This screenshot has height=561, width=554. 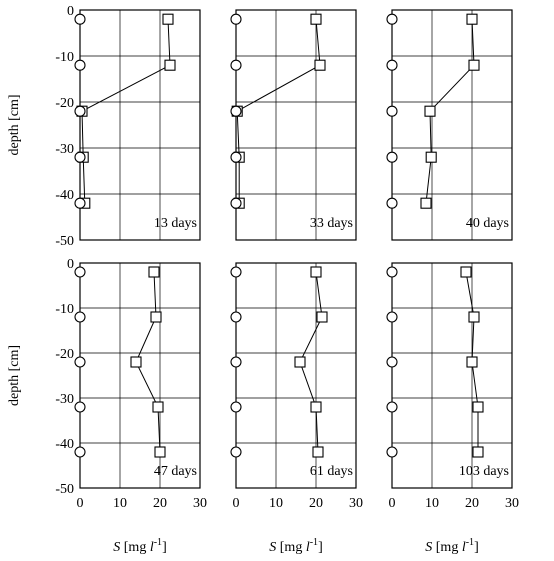 I want to click on panel-5: 0 10 20 30 S [mg l-1] 61 days, so click(x=297, y=409).